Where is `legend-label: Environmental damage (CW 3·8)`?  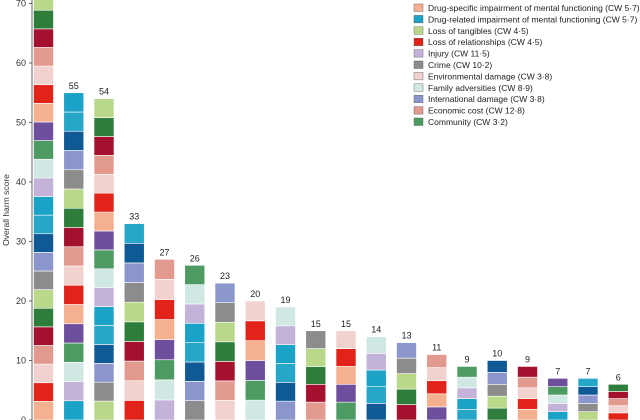 legend-label: Environmental damage (CW 3·8) is located at coordinates (490, 76).